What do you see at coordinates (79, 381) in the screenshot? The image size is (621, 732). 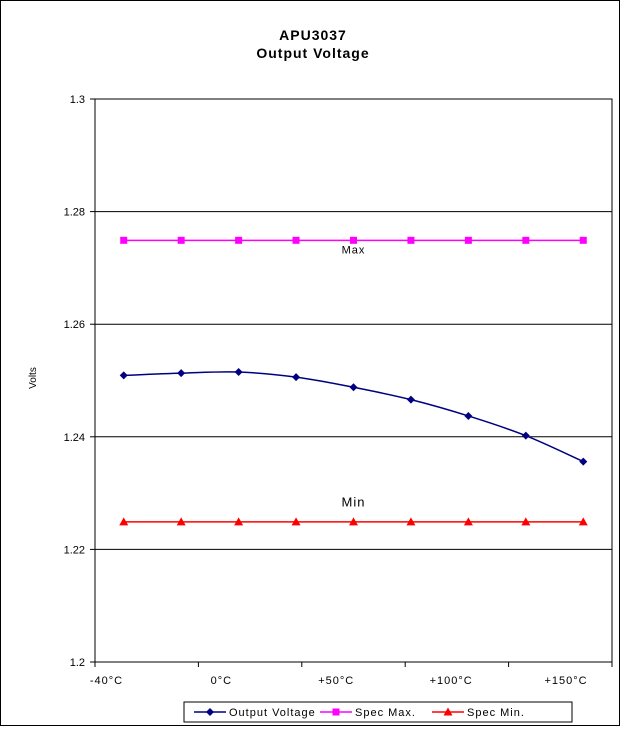 I see `y-axis-ticks: 1.2 1.22 1.24 1.26 1.28 1.3` at bounding box center [79, 381].